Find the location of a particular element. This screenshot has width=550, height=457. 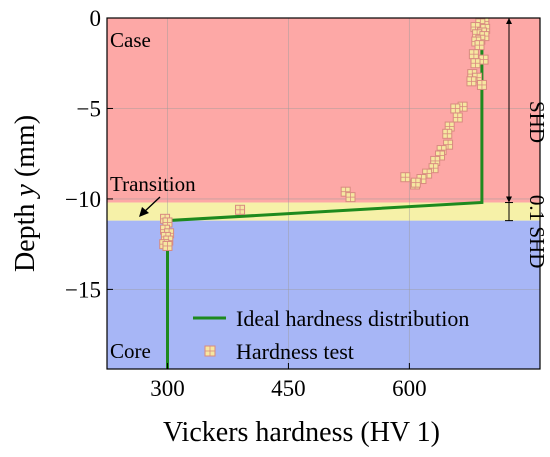

transition-label: Transition is located at coordinates (153, 184).